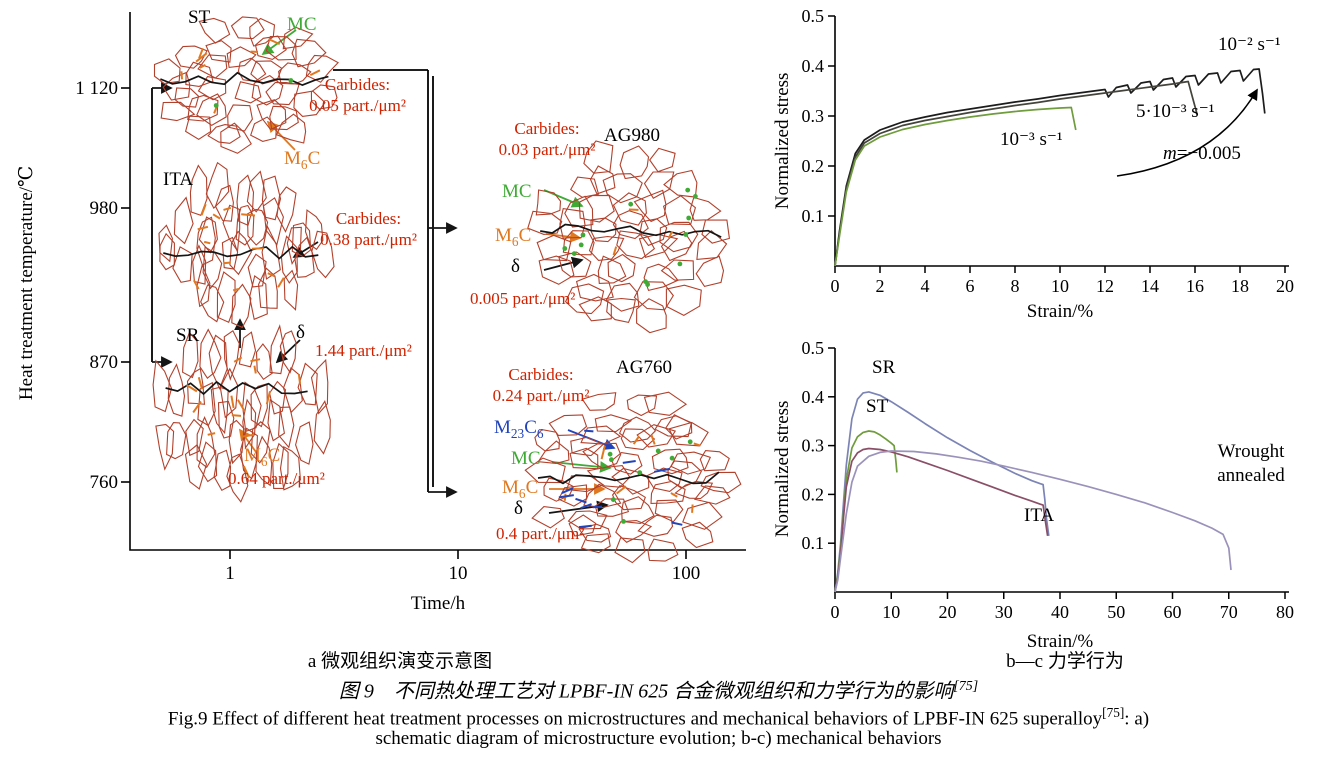 This screenshot has height=769, width=1317. Describe the element at coordinates (1004, 612) in the screenshot. I see `x-tick-label: 30` at that location.